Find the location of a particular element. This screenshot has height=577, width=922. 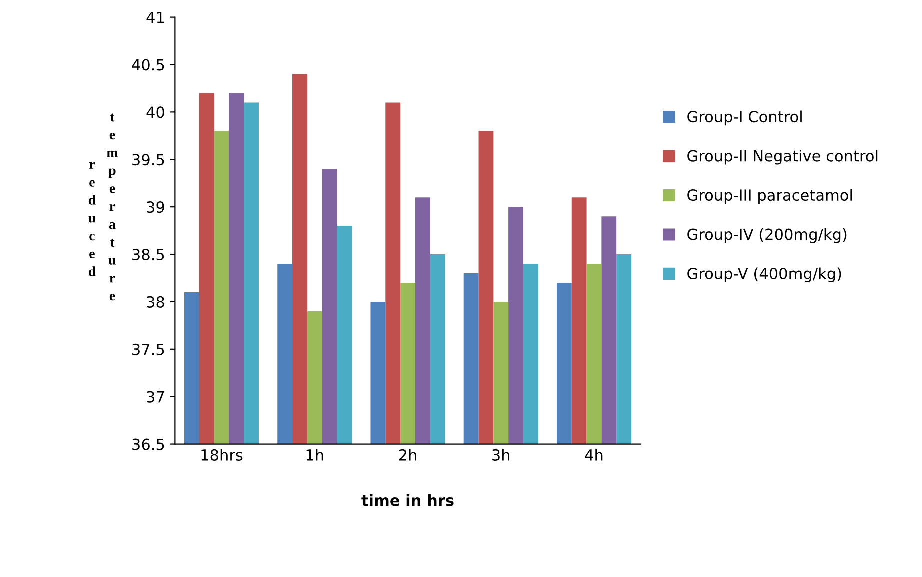

text: reduced temperature is located at coordinates (103, 207).